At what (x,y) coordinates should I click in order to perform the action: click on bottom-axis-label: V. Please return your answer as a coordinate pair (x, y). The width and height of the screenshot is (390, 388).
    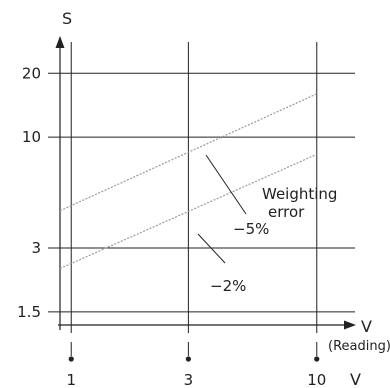
    Looking at the image, I should click on (355, 379).